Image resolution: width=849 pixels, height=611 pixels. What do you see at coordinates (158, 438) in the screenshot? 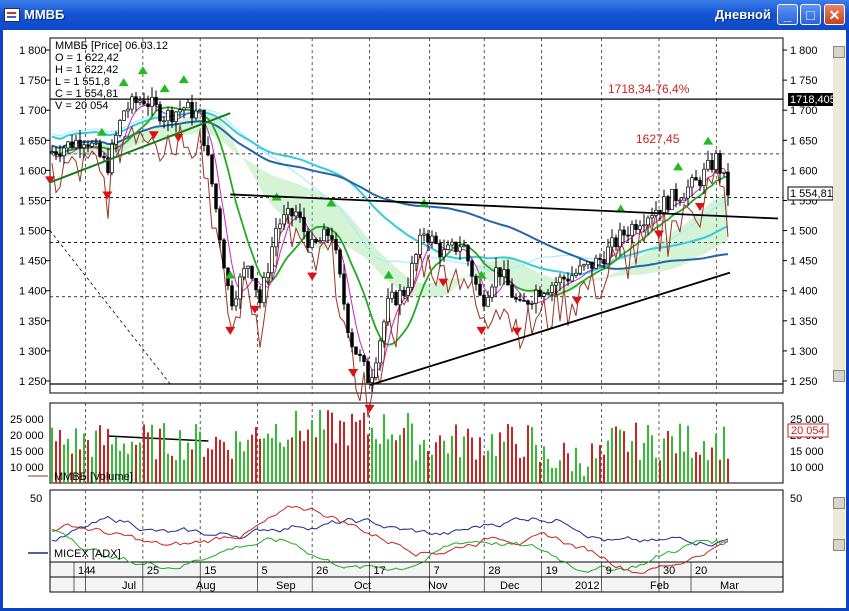
I see `volume-trendline` at bounding box center [158, 438].